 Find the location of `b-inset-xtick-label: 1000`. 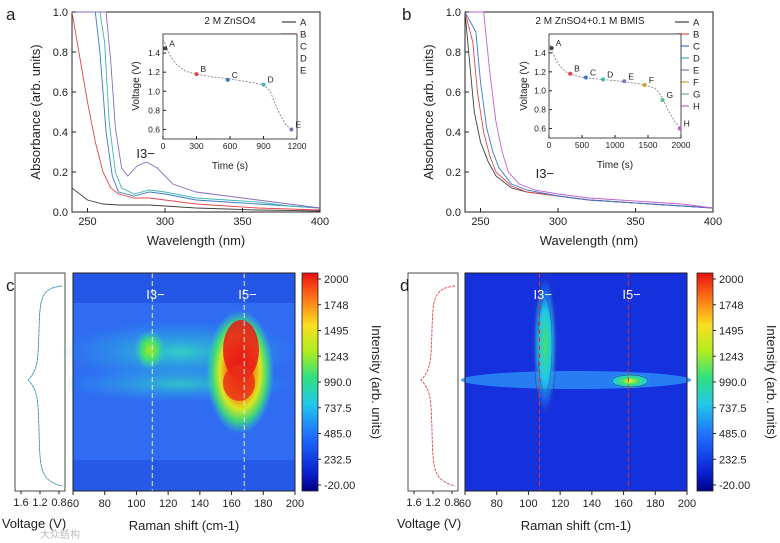

b-inset-xtick-label: 1000 is located at coordinates (615, 145).